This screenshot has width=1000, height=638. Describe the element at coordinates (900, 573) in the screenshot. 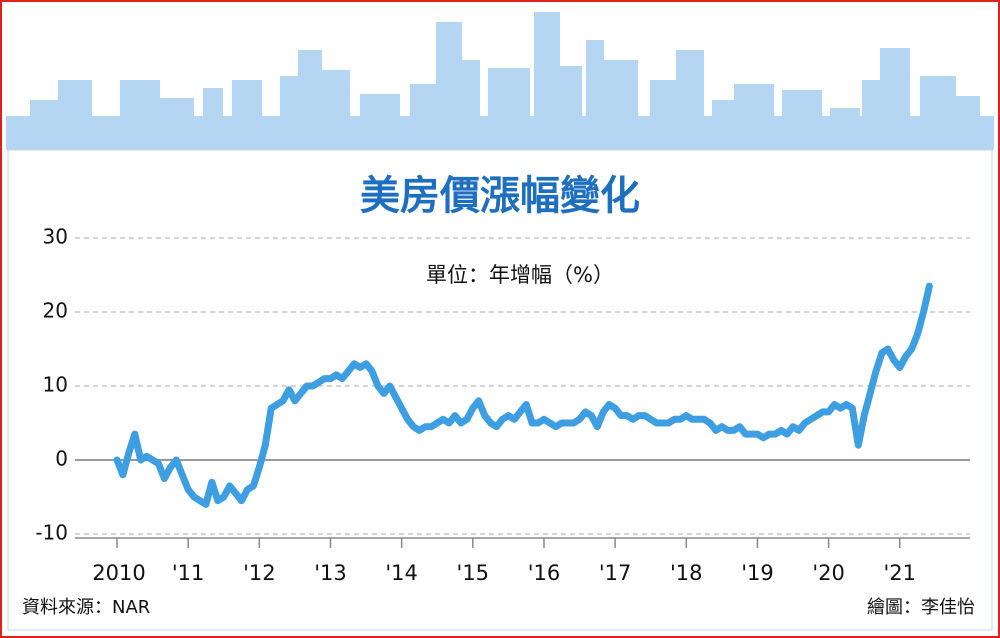

I see `x-tick-label: '21` at that location.